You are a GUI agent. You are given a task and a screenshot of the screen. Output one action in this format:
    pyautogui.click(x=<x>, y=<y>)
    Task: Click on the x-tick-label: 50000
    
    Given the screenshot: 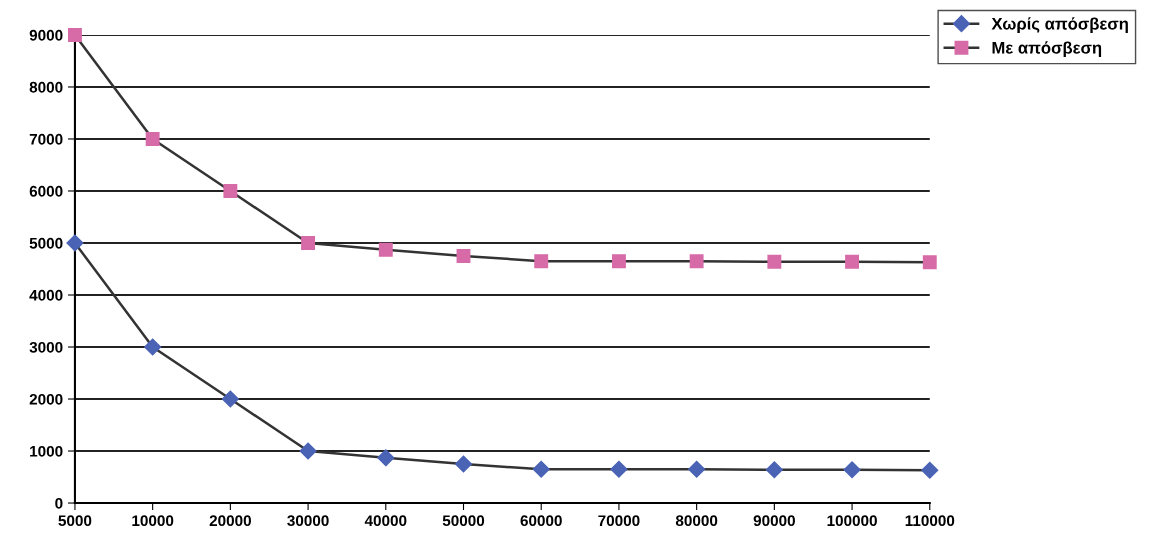 What is the action you would take?
    pyautogui.click(x=463, y=521)
    